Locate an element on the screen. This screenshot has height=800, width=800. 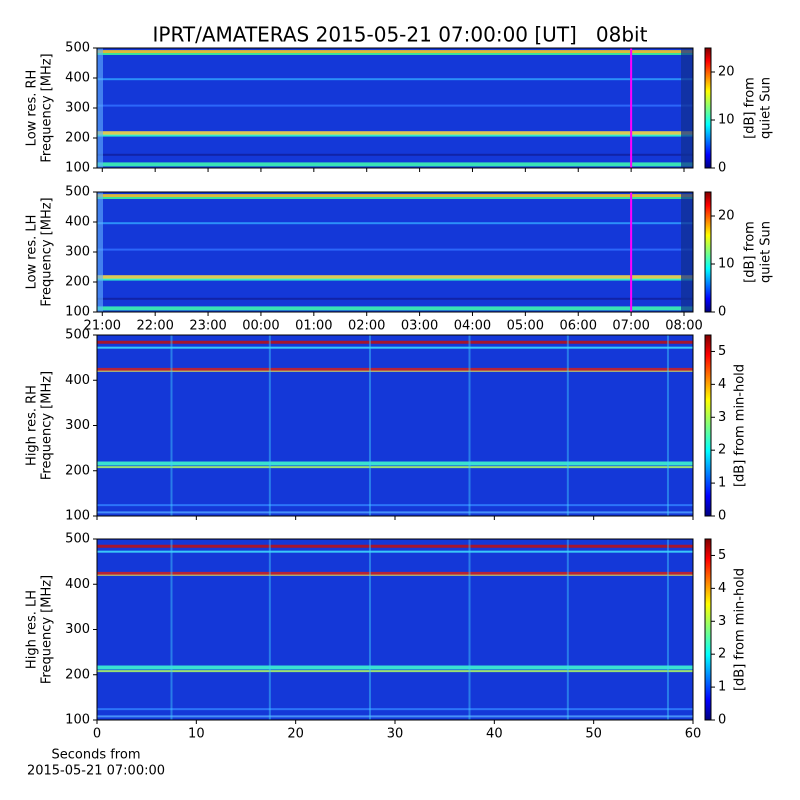
x-tick-label: 0 is located at coordinates (97, 734).